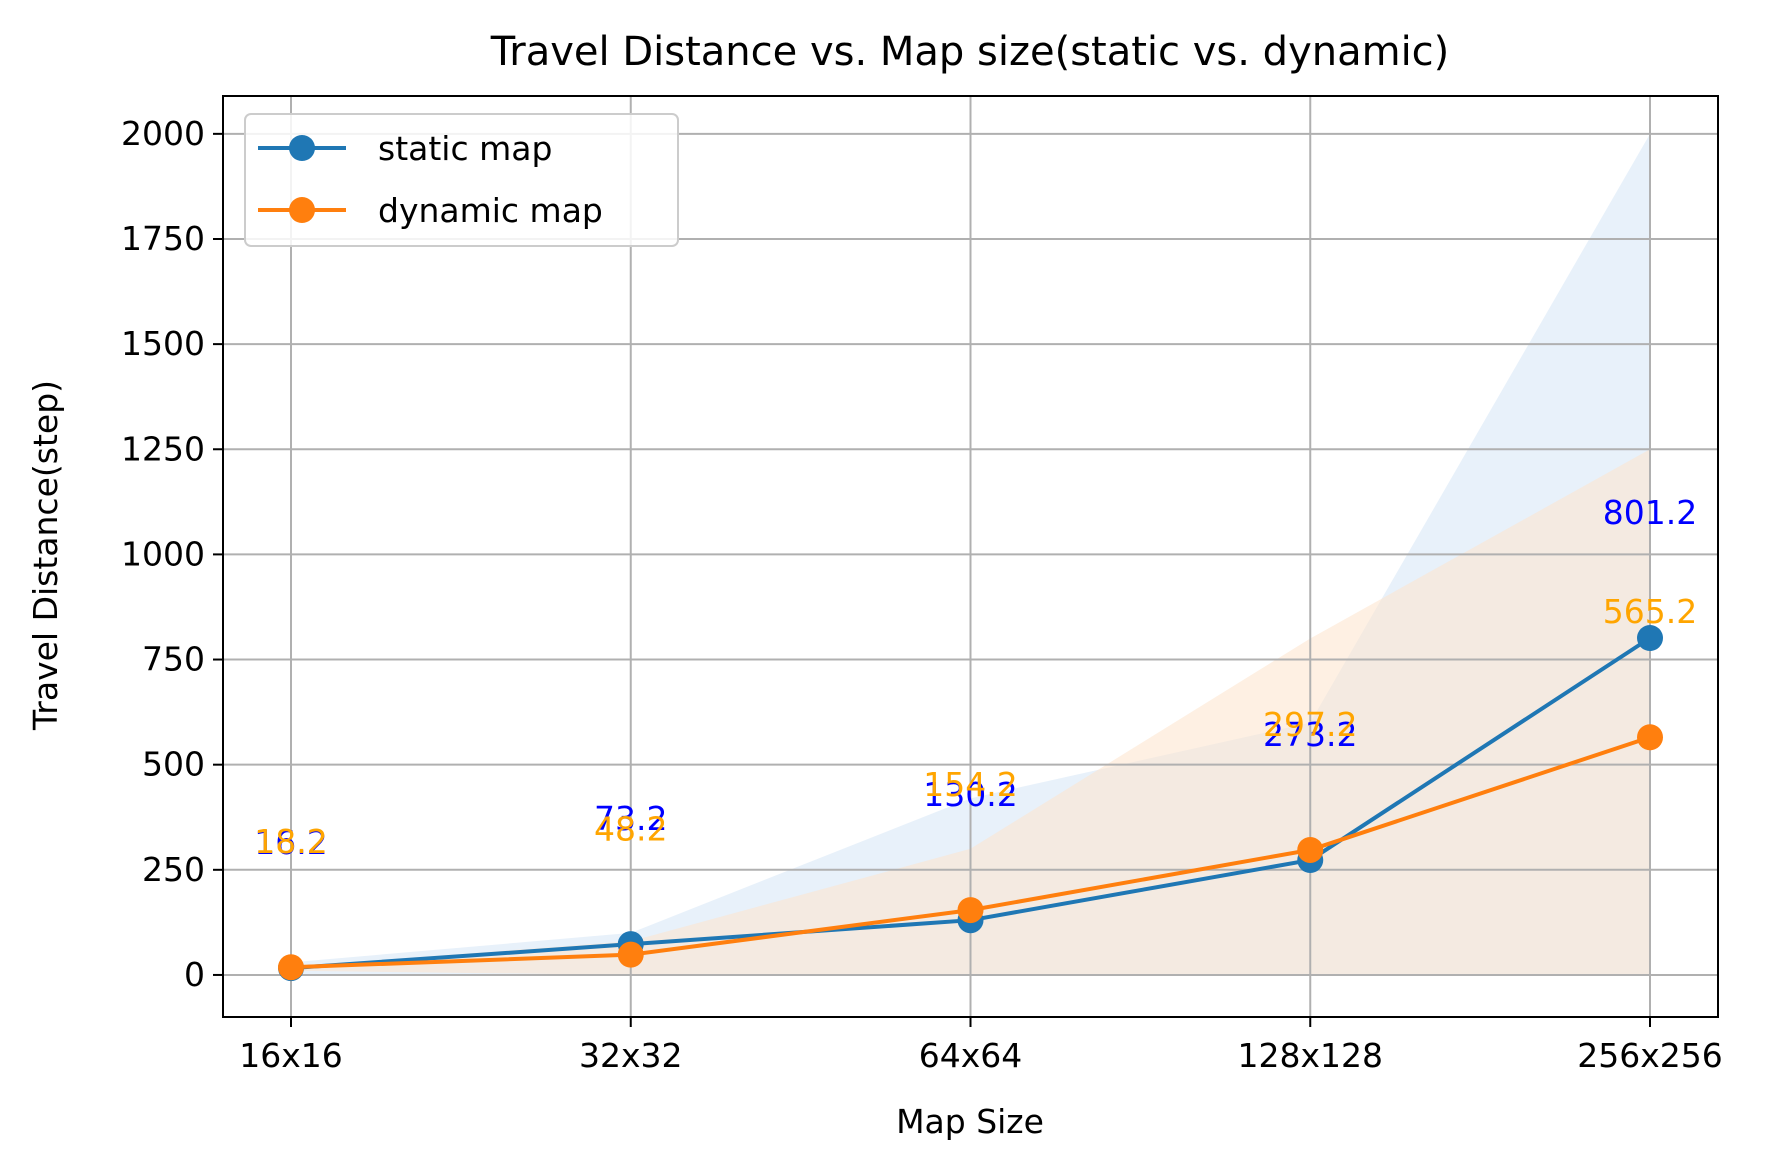 The width and height of the screenshot is (1765, 1170). Describe the element at coordinates (291, 1055) in the screenshot. I see `x-tick-label: 16x16` at that location.